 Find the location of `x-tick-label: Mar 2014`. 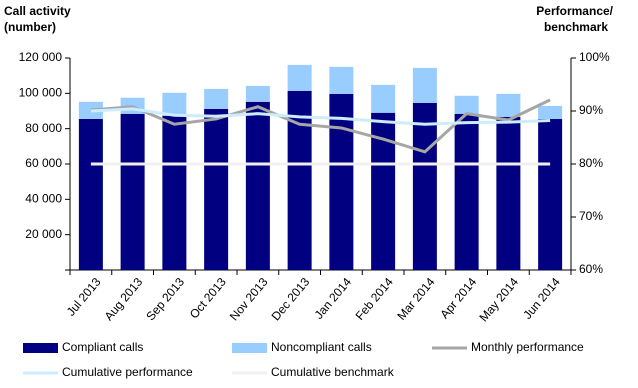

x-tick-label: Mar 2014 is located at coordinates (416, 299).